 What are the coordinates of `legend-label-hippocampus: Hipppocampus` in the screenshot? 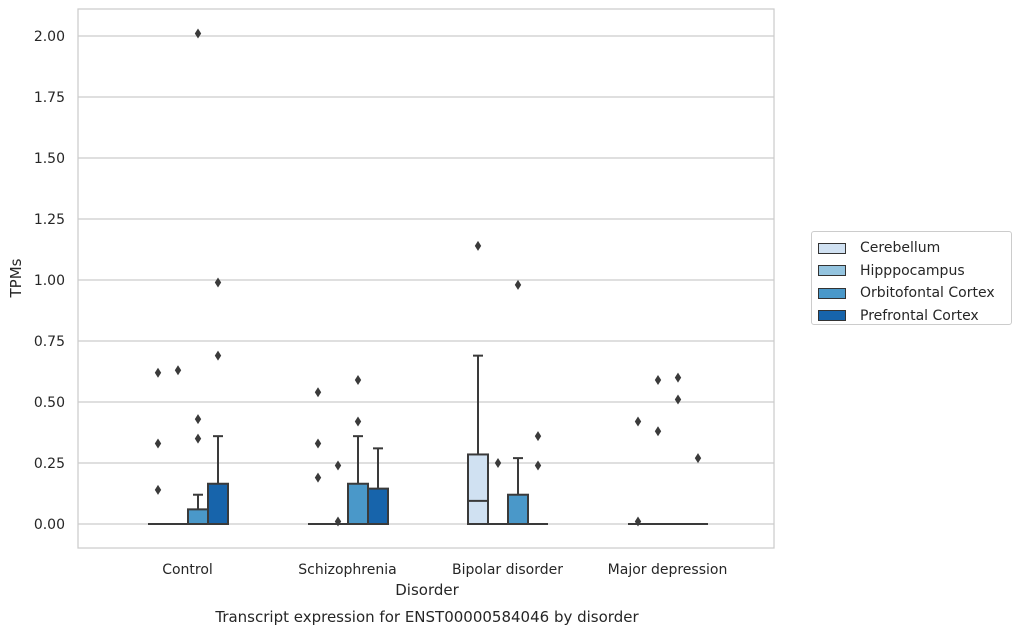 It's located at (912, 270).